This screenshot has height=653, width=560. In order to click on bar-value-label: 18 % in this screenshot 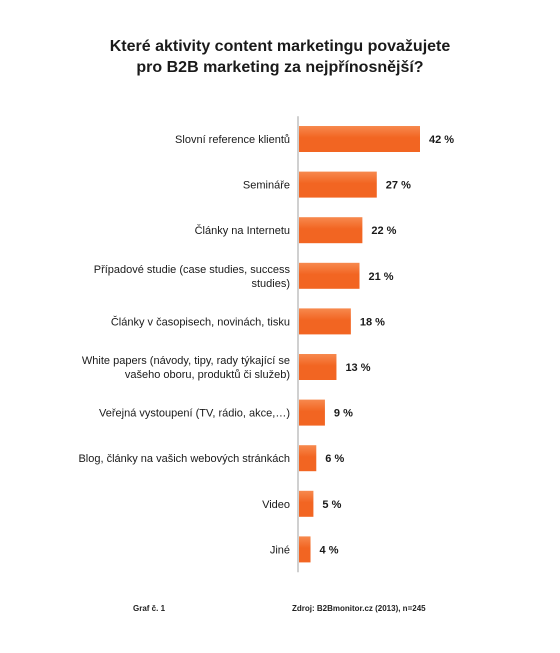, I will do `click(372, 322)`.